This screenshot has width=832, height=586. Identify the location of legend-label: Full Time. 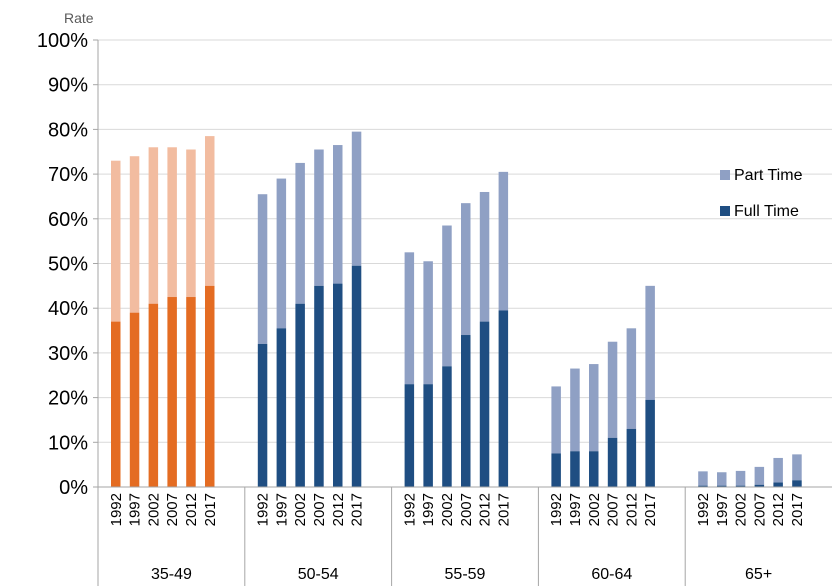
(766, 211).